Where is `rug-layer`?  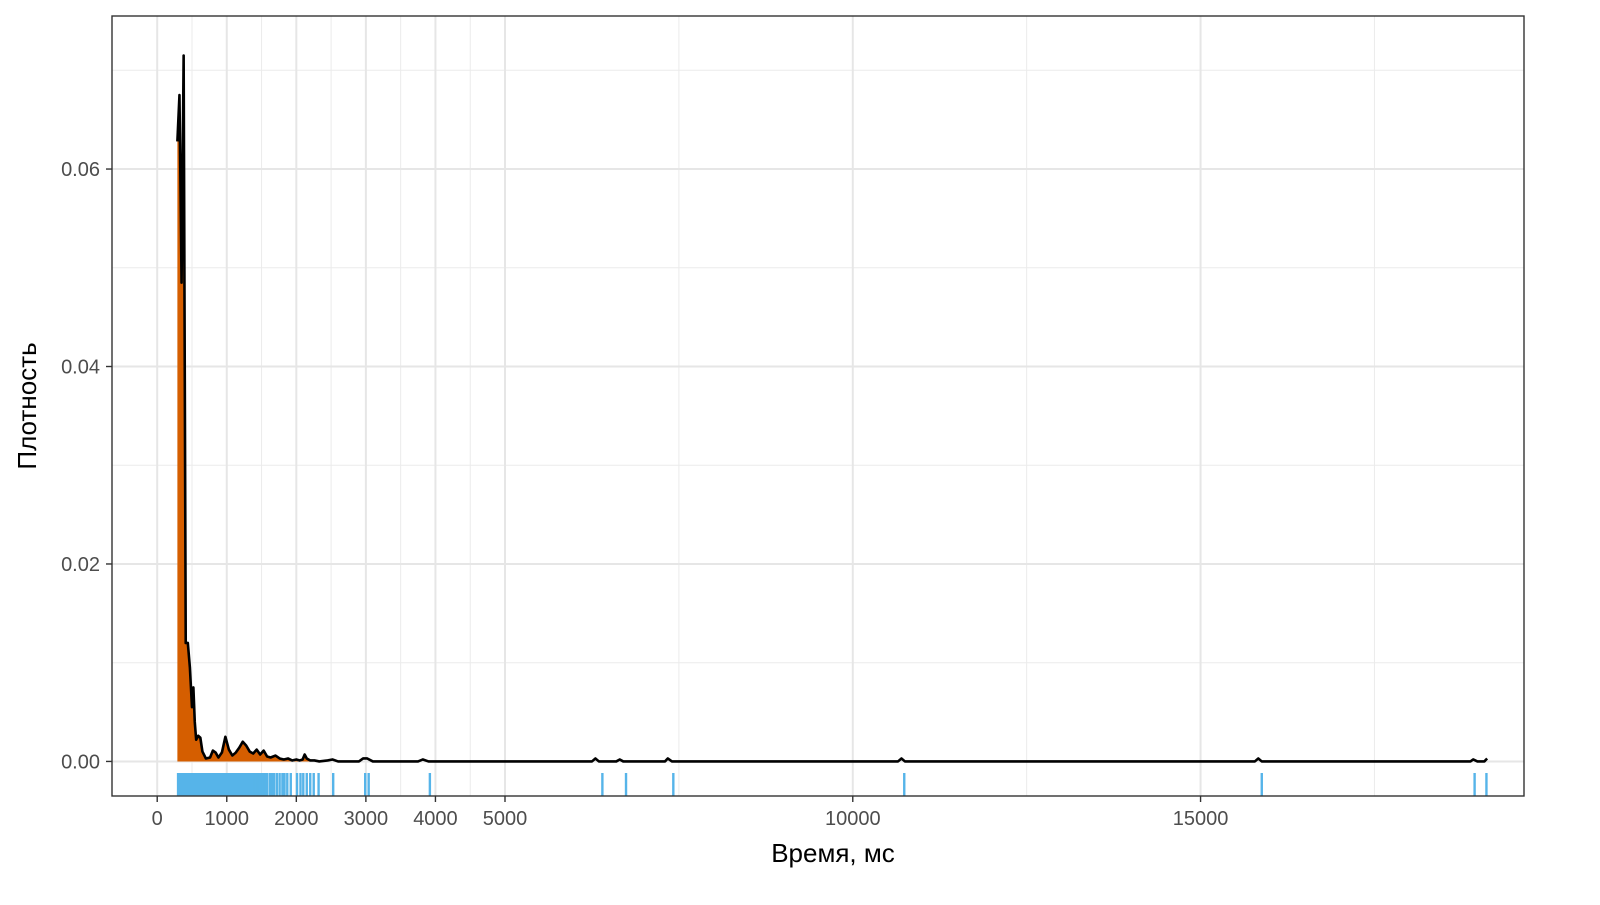
rug-layer is located at coordinates (832, 784).